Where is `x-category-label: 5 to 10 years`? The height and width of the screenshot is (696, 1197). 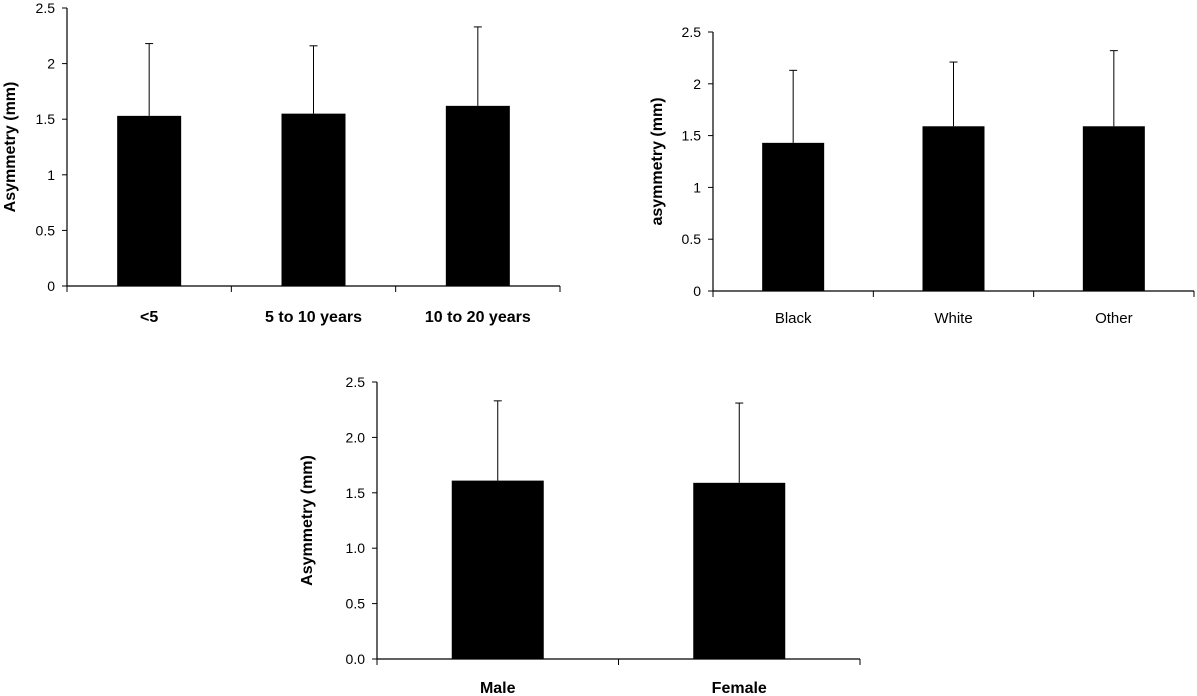
x-category-label: 5 to 10 years is located at coordinates (313, 317).